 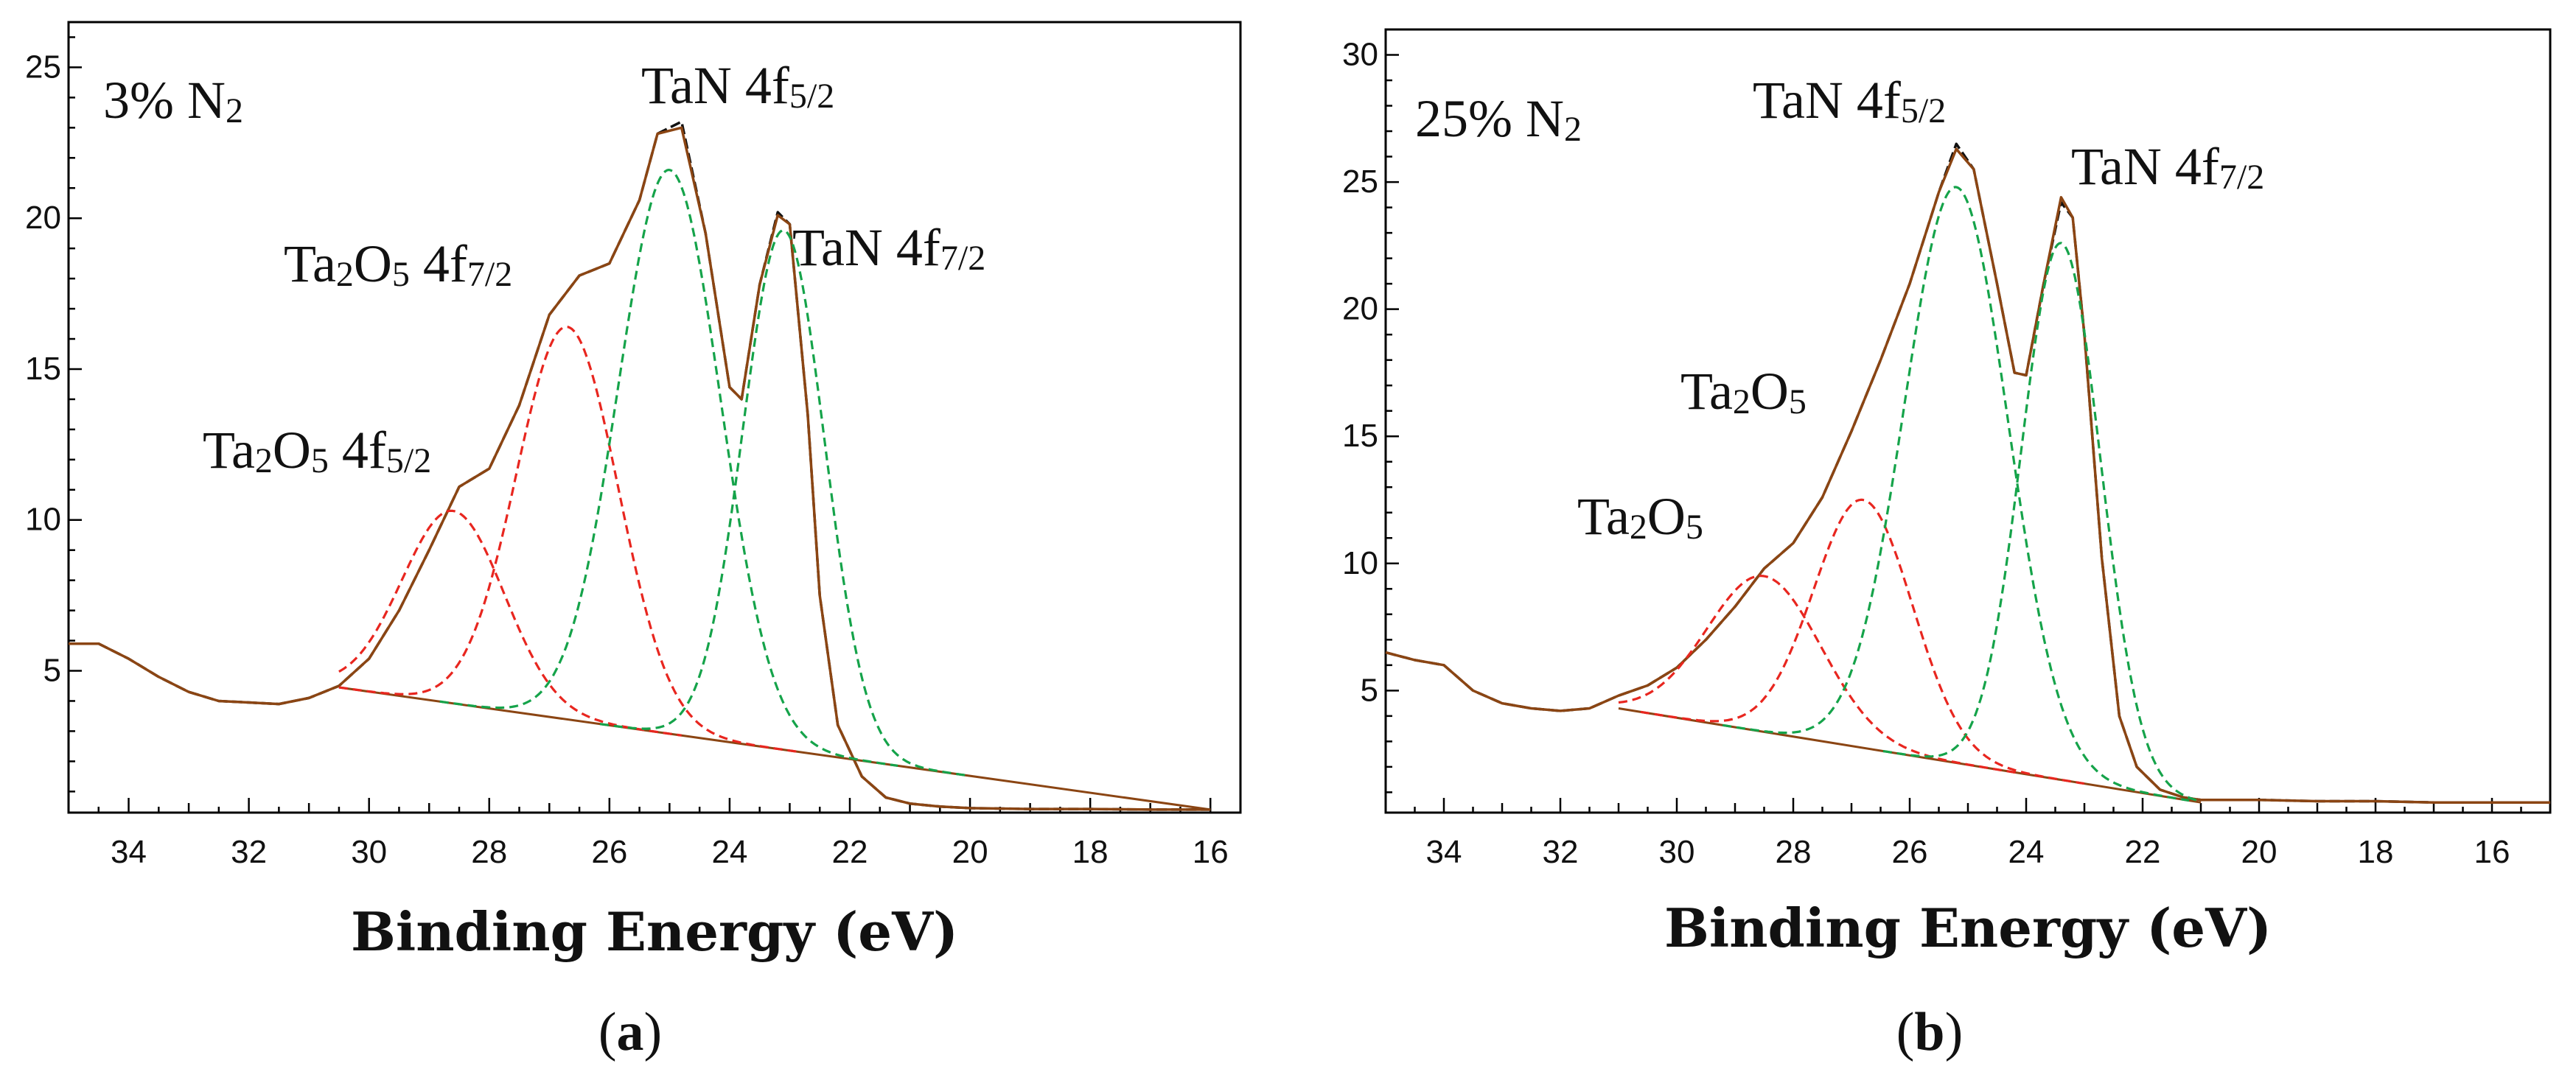 What do you see at coordinates (173, 100) in the screenshot?
I see `condition-label: 3% N2` at bounding box center [173, 100].